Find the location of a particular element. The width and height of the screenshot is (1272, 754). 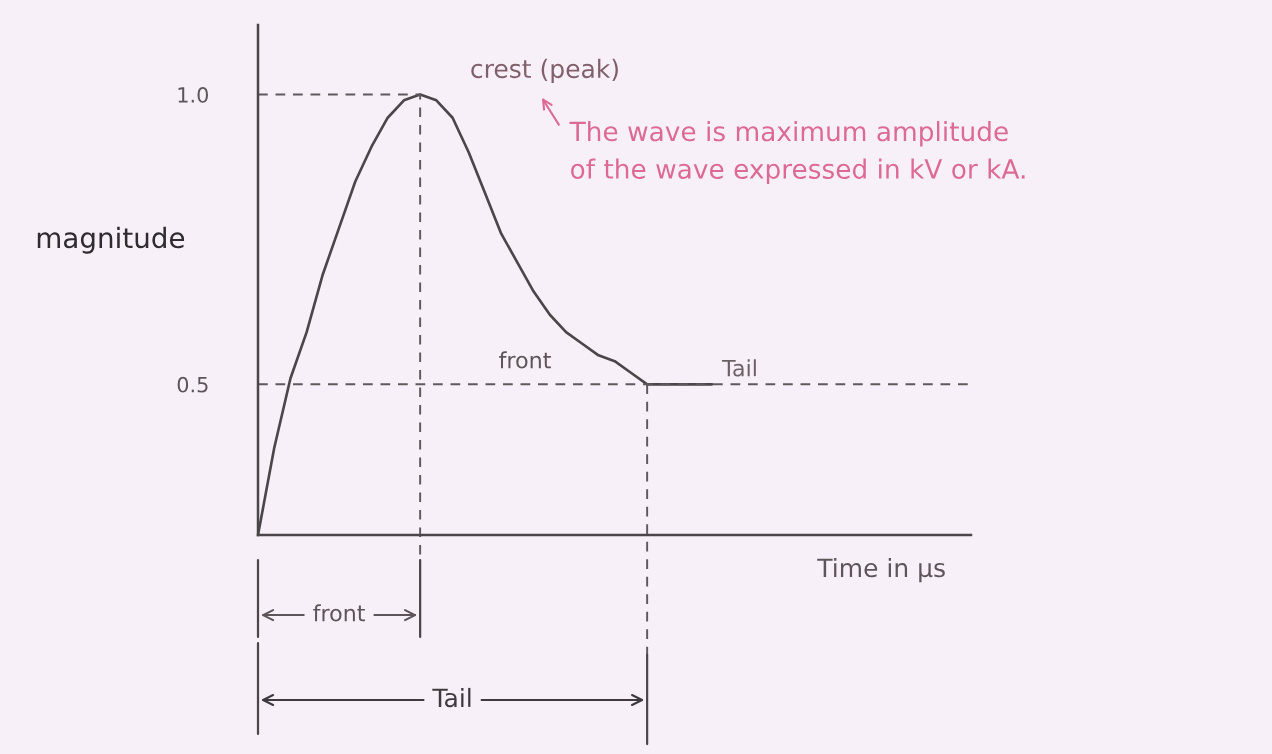

annotation: crest (peak) is located at coordinates (544, 70).